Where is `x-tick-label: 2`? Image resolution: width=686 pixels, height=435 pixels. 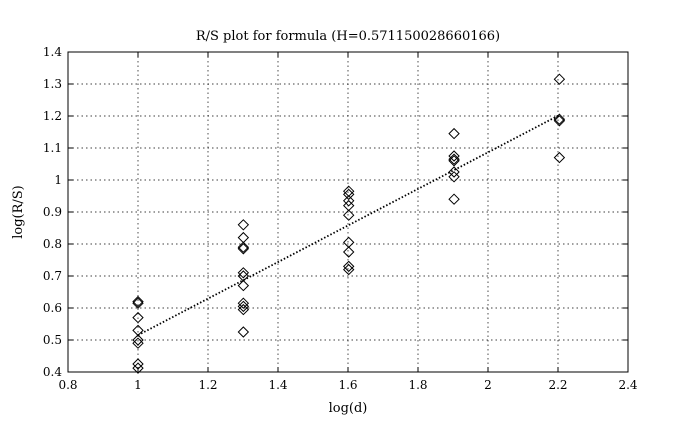 x-tick-label: 2 is located at coordinates (488, 385).